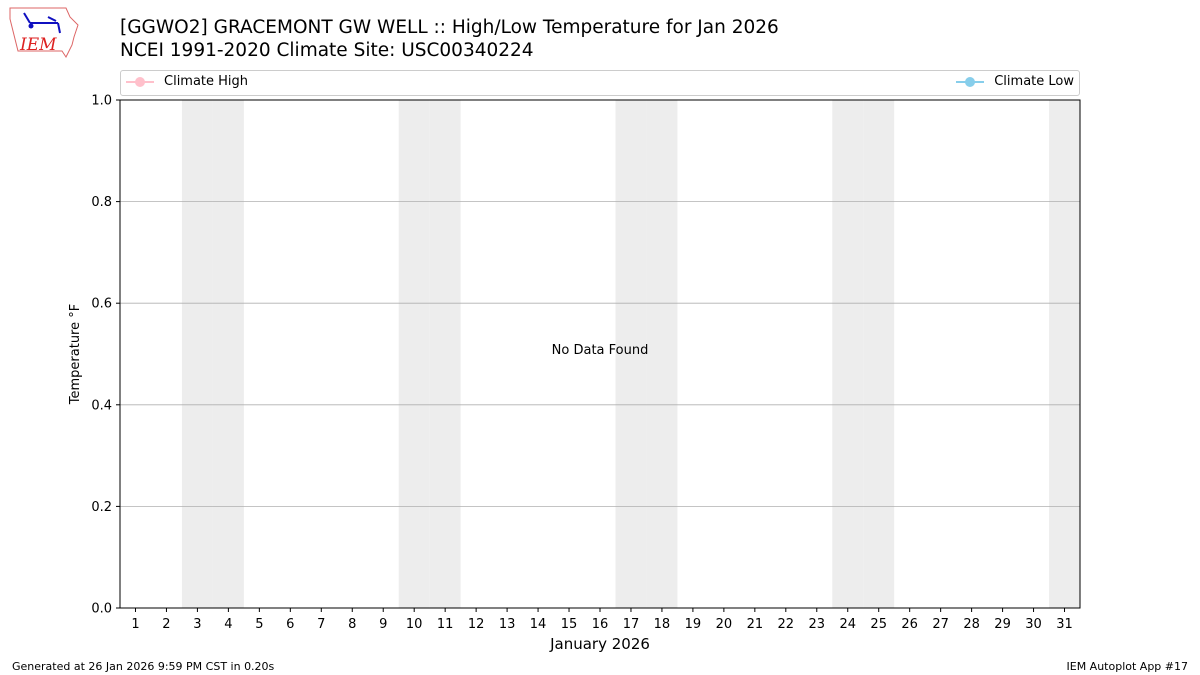 The width and height of the screenshot is (1200, 675). I want to click on chart-subtitle: NCEI 1991-2020 Climate Site: USC00340224, so click(327, 50).